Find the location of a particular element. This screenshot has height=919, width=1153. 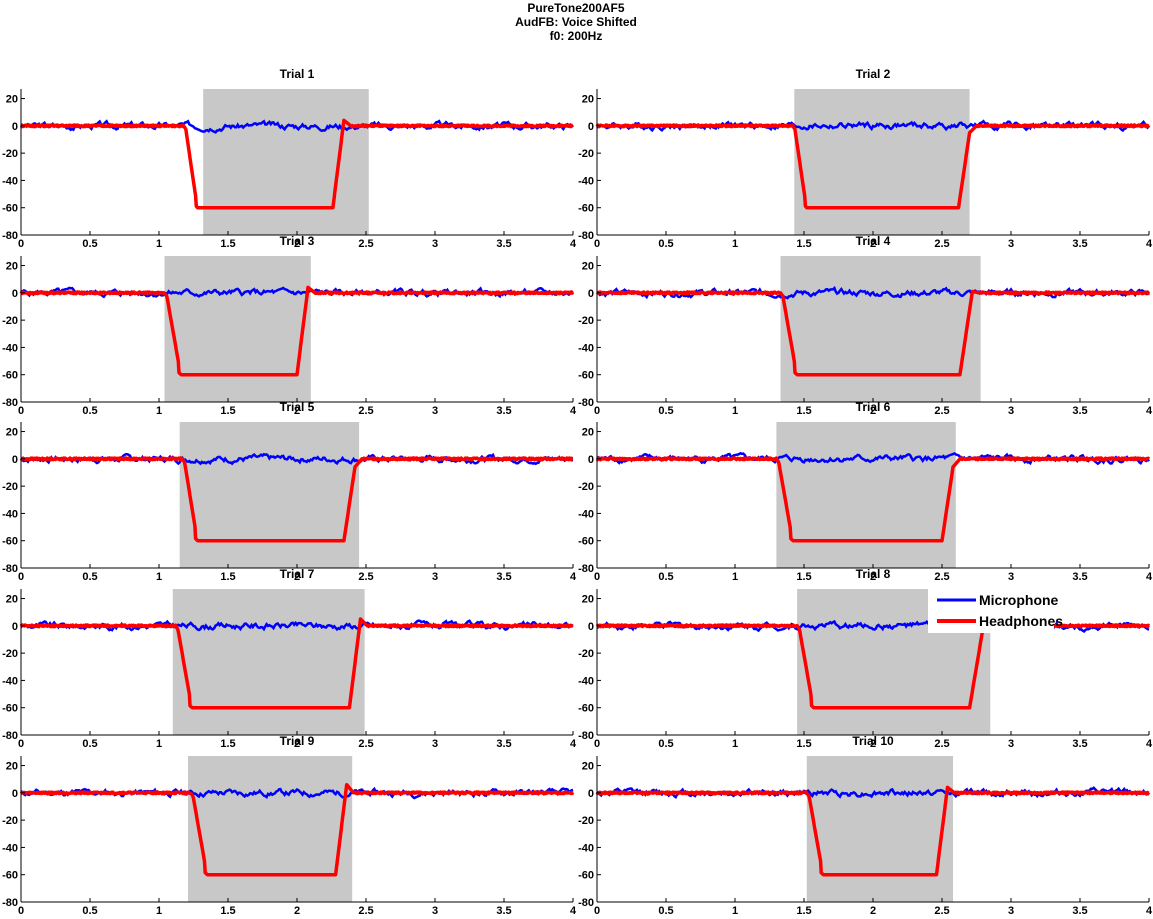

figure-title-line-3: f0: 200Hz is located at coordinates (576, 36).